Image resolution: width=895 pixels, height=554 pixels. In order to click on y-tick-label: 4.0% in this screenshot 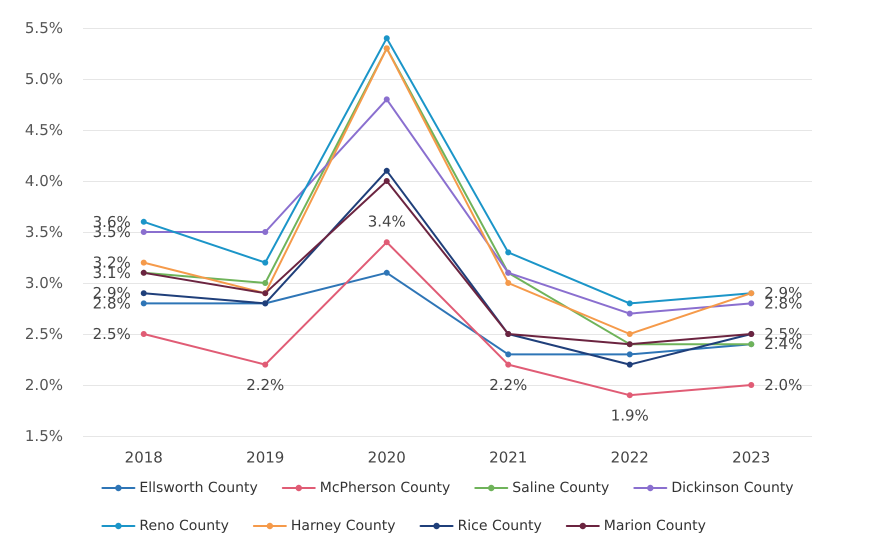, I will do `click(43, 181)`.